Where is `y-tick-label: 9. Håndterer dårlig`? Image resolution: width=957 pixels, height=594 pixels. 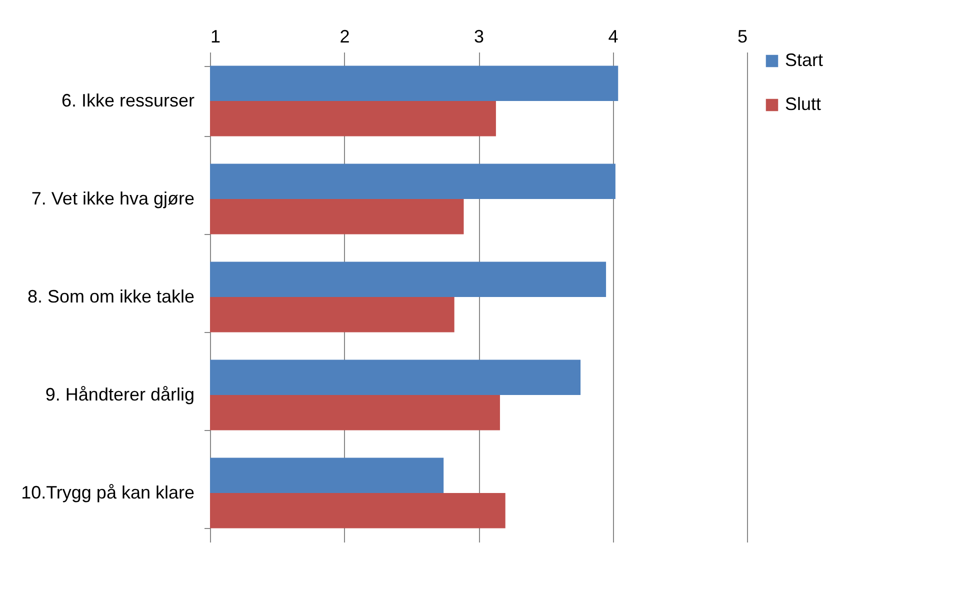
y-tick-label: 9. Håndterer dårlig is located at coordinates (119, 394).